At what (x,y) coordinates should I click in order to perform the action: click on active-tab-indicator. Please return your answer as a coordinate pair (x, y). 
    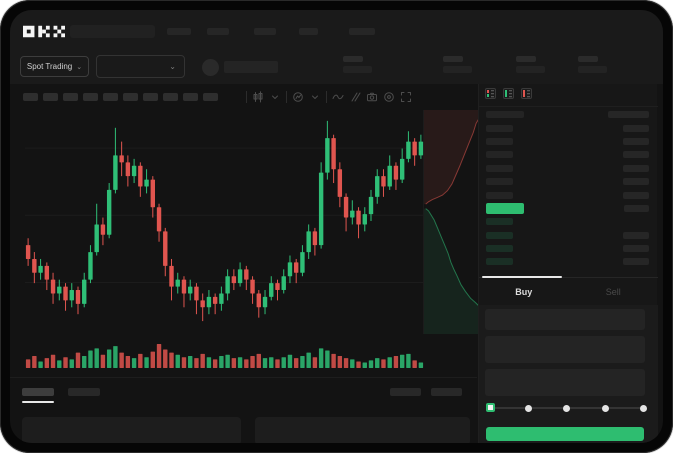
    Looking at the image, I should click on (38, 402).